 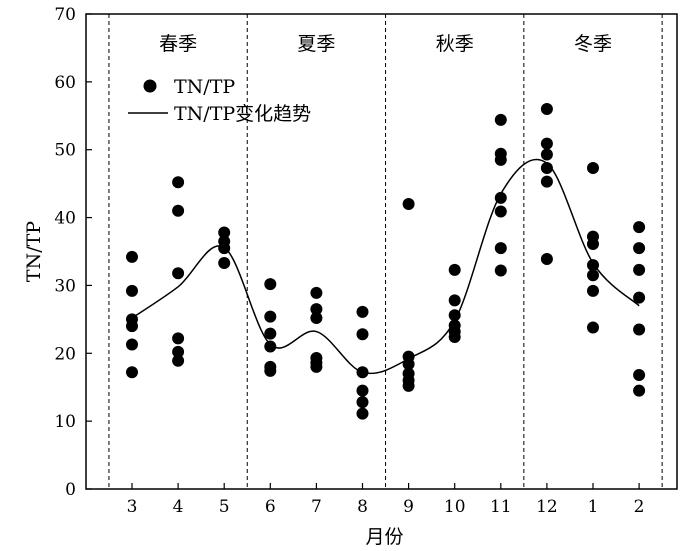 I want to click on x-tick-label: 4, so click(x=178, y=507).